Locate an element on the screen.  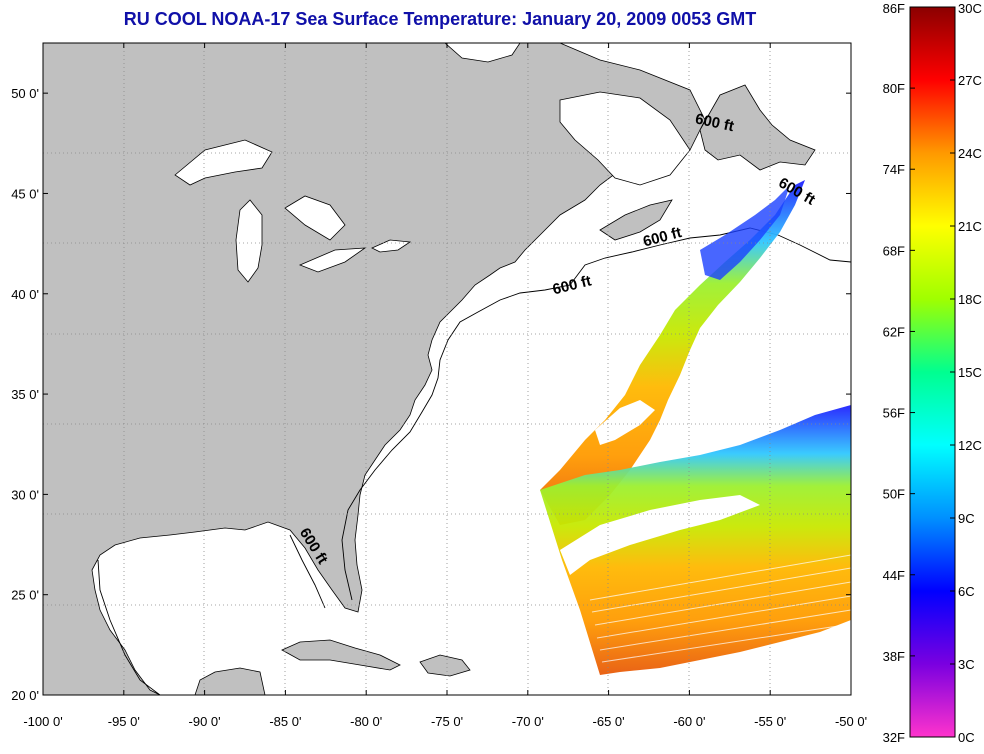
colorbar-f-label: 32F is located at coordinates (894, 737).